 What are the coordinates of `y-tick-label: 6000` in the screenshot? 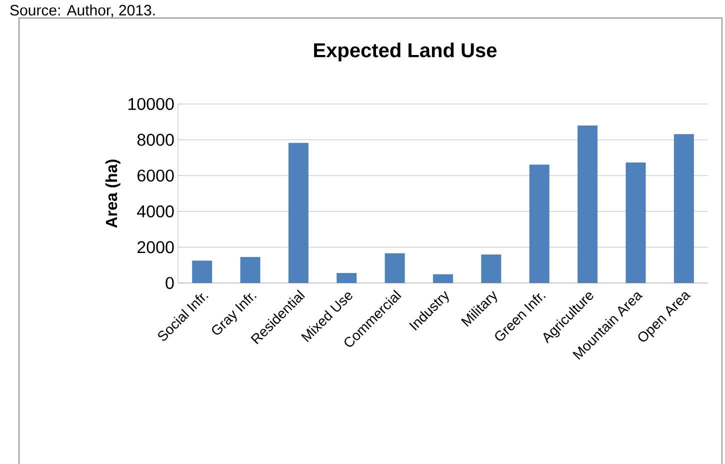 It's located at (156, 176).